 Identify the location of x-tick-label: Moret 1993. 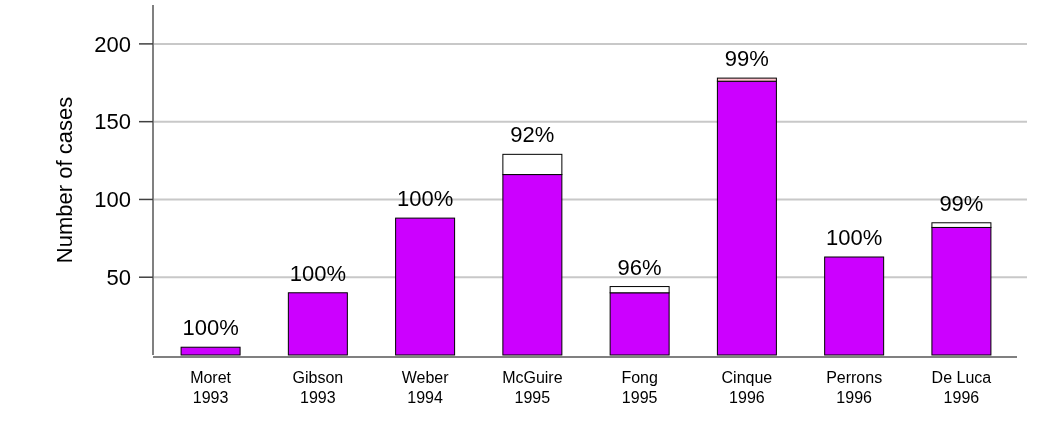
(211, 387).